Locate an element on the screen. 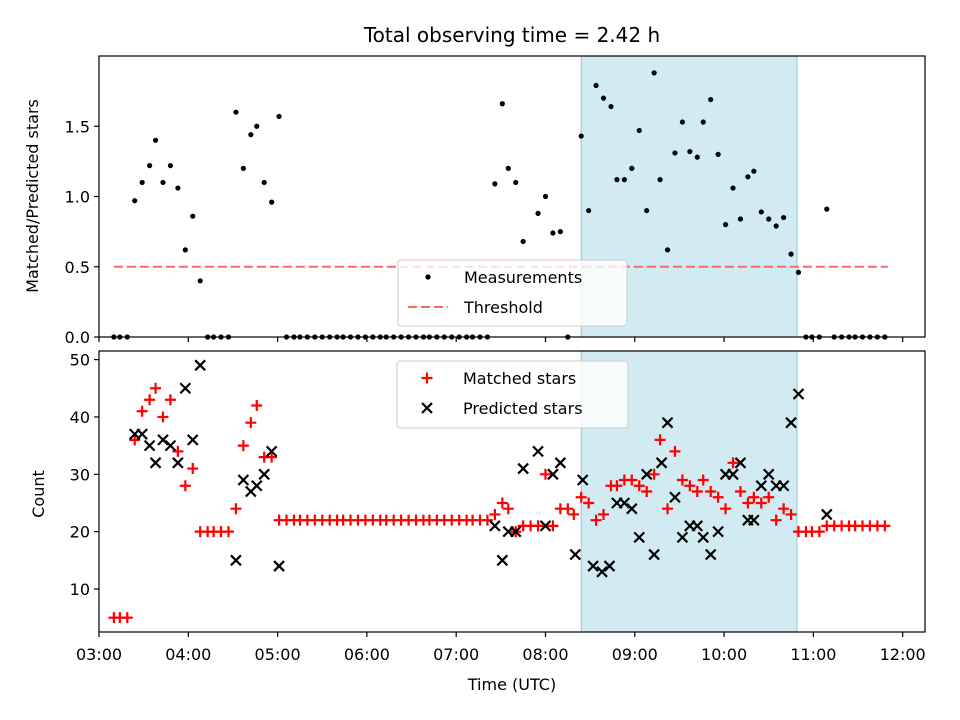 The height and width of the screenshot is (720, 960). x-tick-label: 07:00 is located at coordinates (456, 654).